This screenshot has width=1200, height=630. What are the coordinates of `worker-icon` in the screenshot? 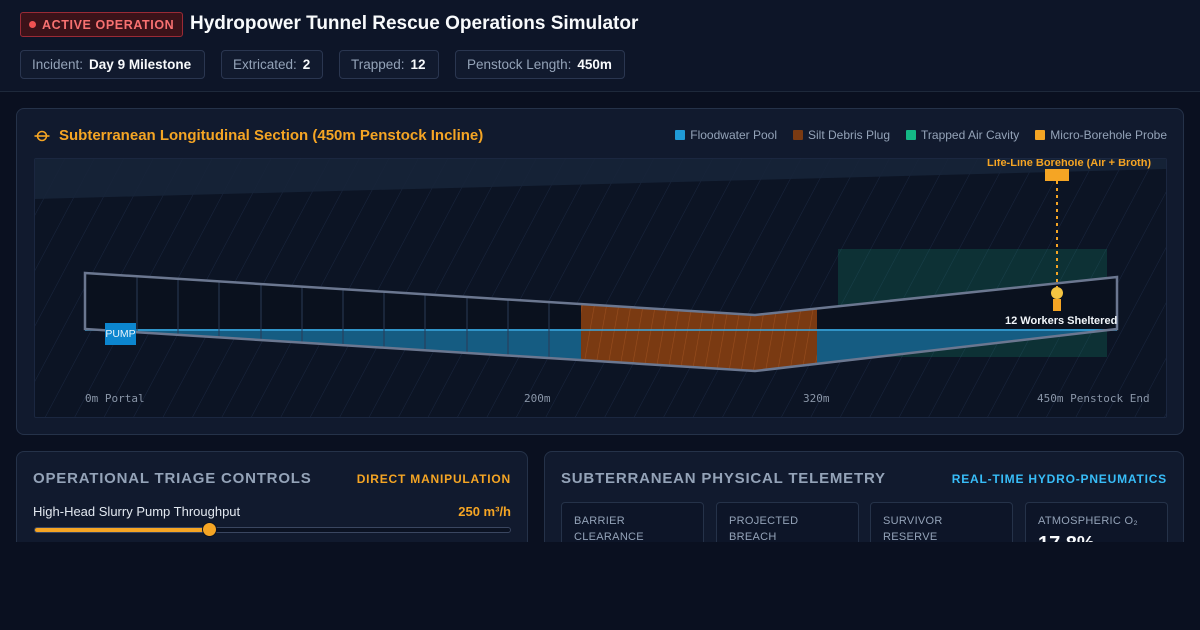 It's located at (1057, 293).